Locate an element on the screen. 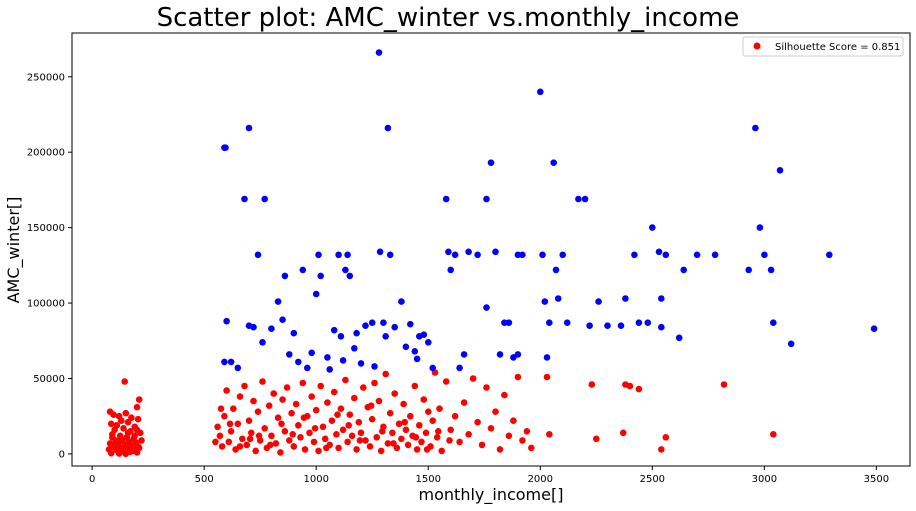 This screenshot has width=916, height=511. y-tick-label: 50000 is located at coordinates (49, 379).